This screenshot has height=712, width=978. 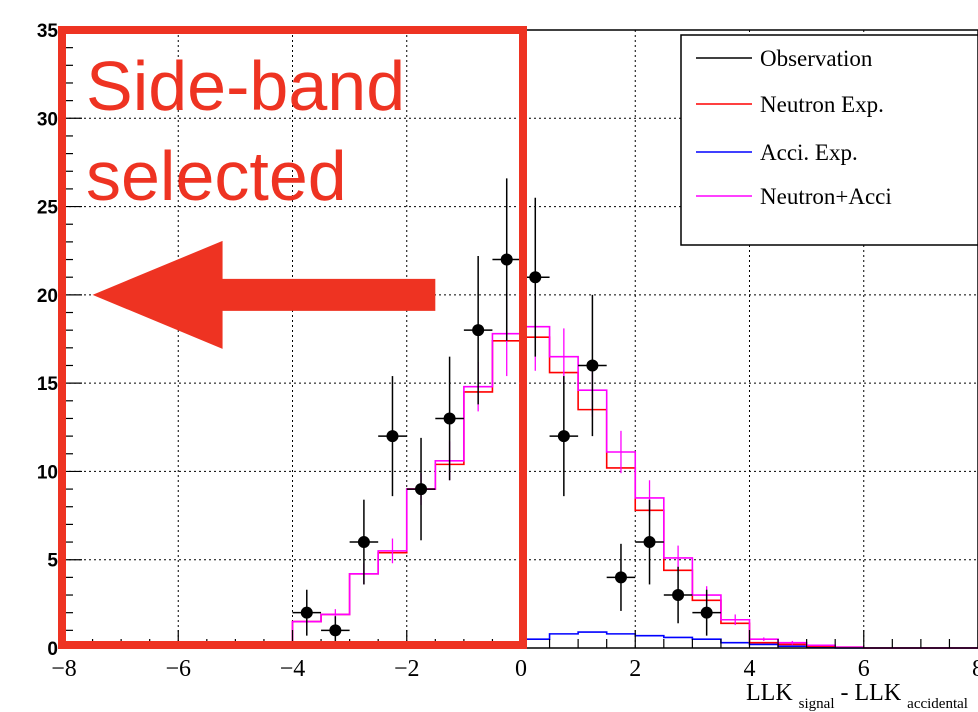 What do you see at coordinates (47, 119) in the screenshot?
I see `y-tick-label: 30` at bounding box center [47, 119].